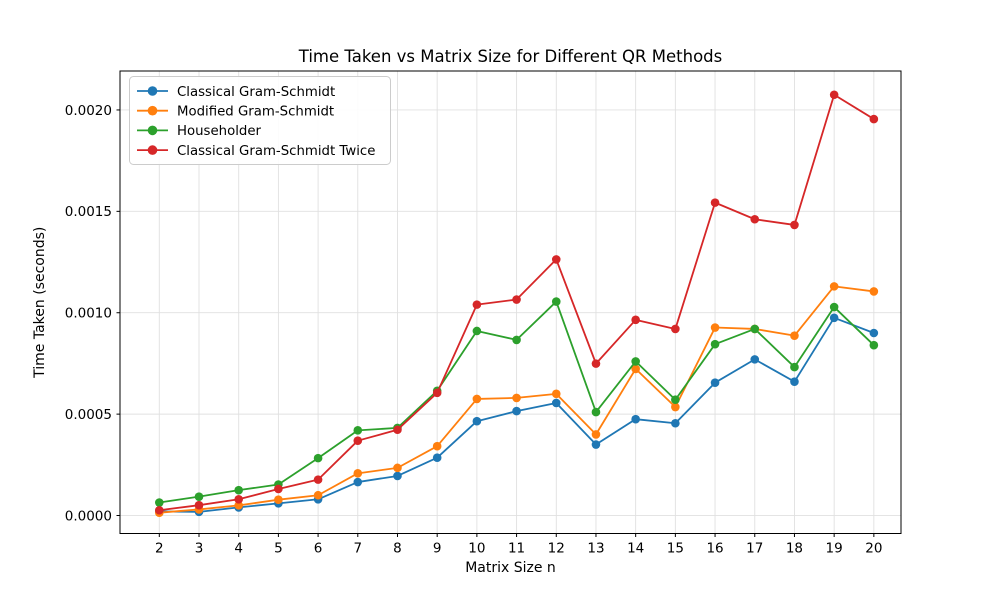  Describe the element at coordinates (278, 549) in the screenshot. I see `x-tick-label: 5` at that location.